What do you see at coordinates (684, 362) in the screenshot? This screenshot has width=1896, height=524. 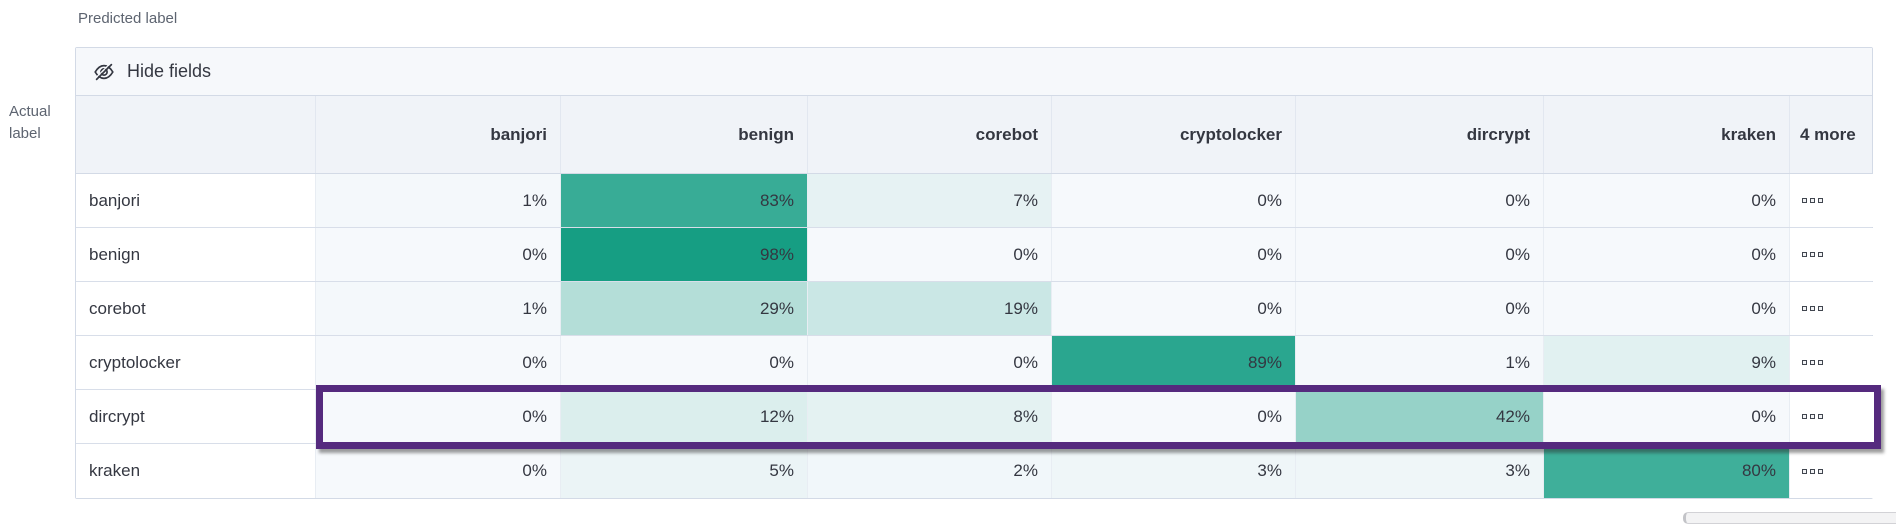 I see `matrix-cell-cryptolocker-benign: 0%` at bounding box center [684, 362].